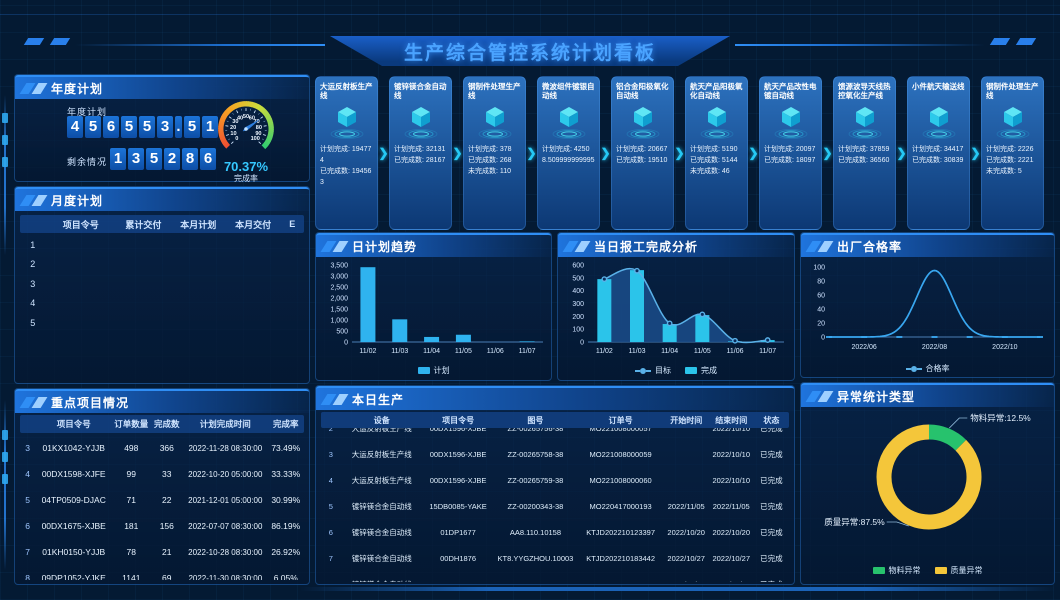  I want to click on table-cell: KTJD202210123397, so click(621, 532).